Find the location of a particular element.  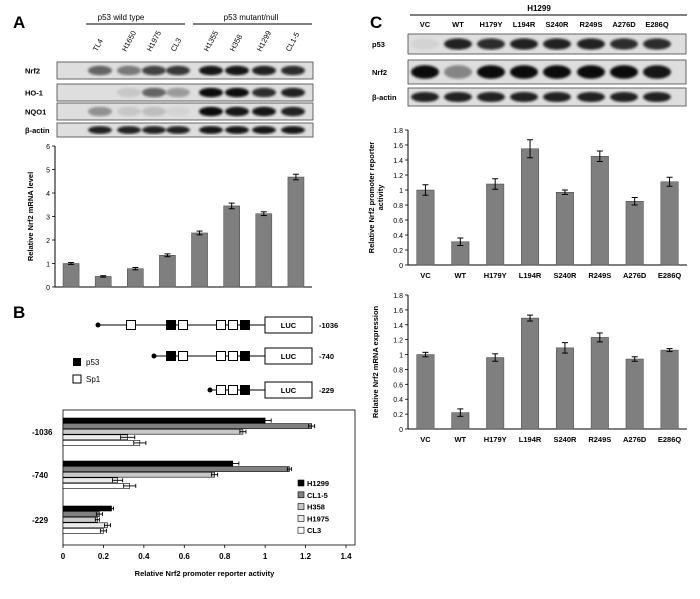

y-axis-title: Relative Nrf2 mRNA expression is located at coordinates (375, 361).